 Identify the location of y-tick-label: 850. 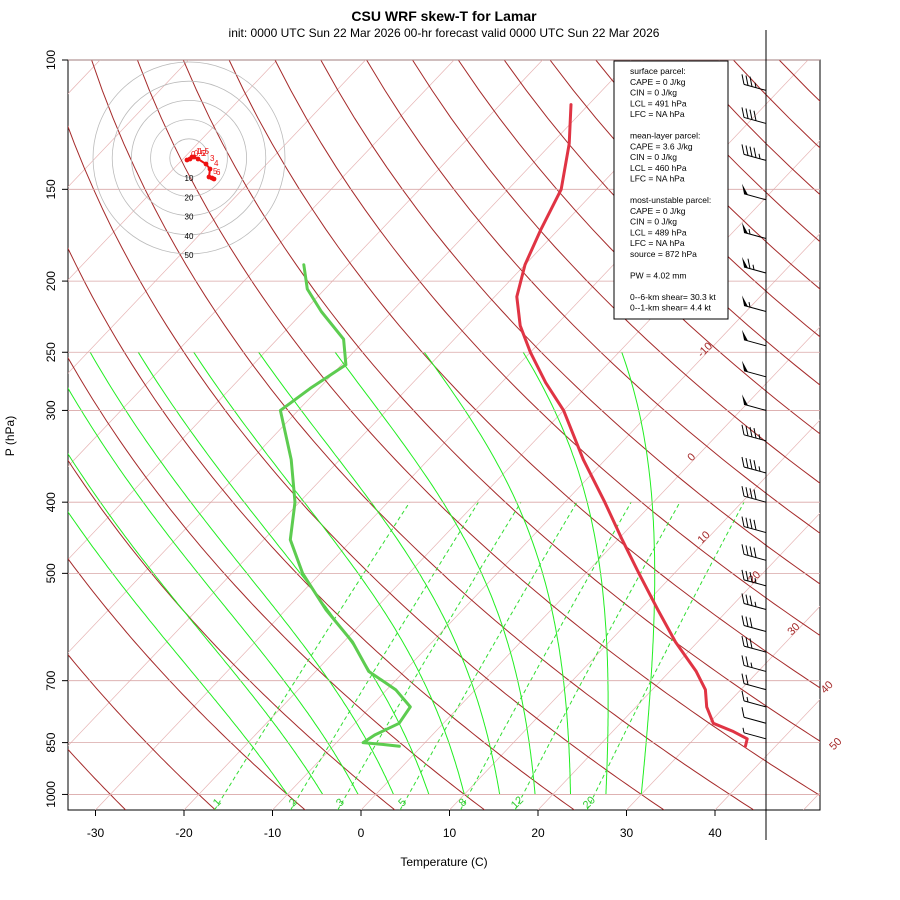
(51, 742).